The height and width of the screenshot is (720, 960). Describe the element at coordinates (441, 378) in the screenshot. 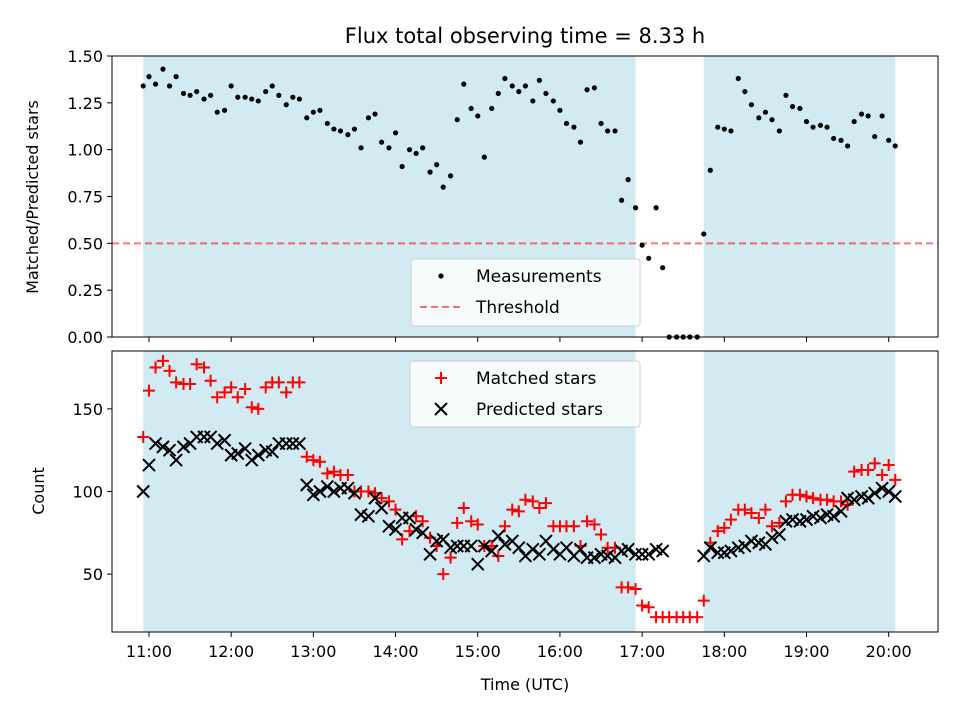

I see `matched-legend-marker` at that location.